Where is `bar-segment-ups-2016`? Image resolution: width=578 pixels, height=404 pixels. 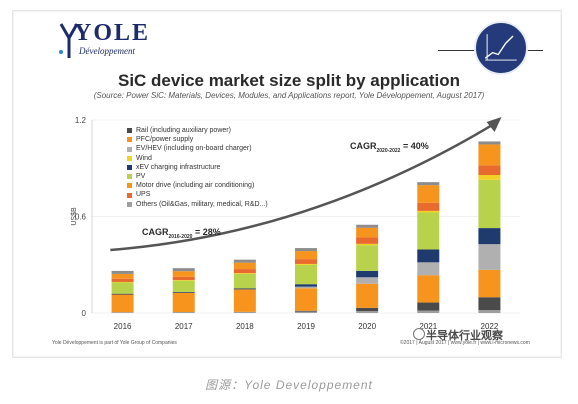 bar-segment-ups-2016 is located at coordinates (122, 280).